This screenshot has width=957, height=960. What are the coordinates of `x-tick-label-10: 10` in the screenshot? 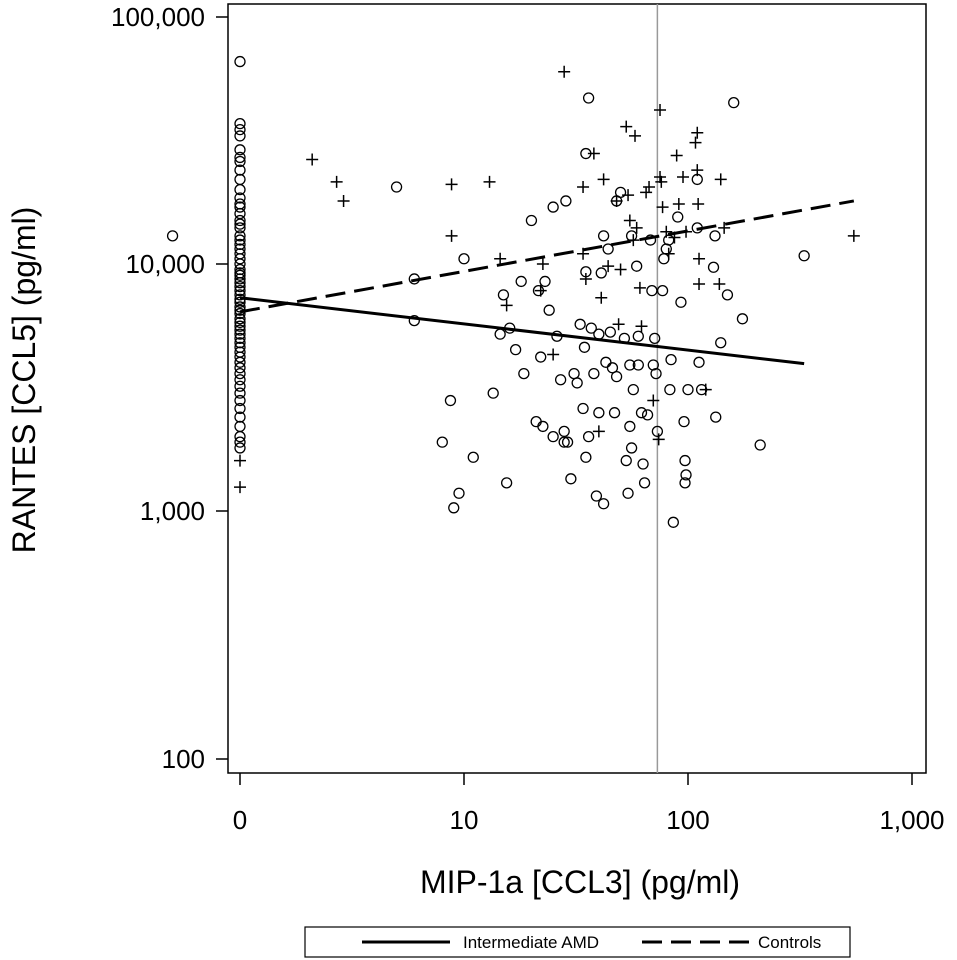 It's located at (464, 820).